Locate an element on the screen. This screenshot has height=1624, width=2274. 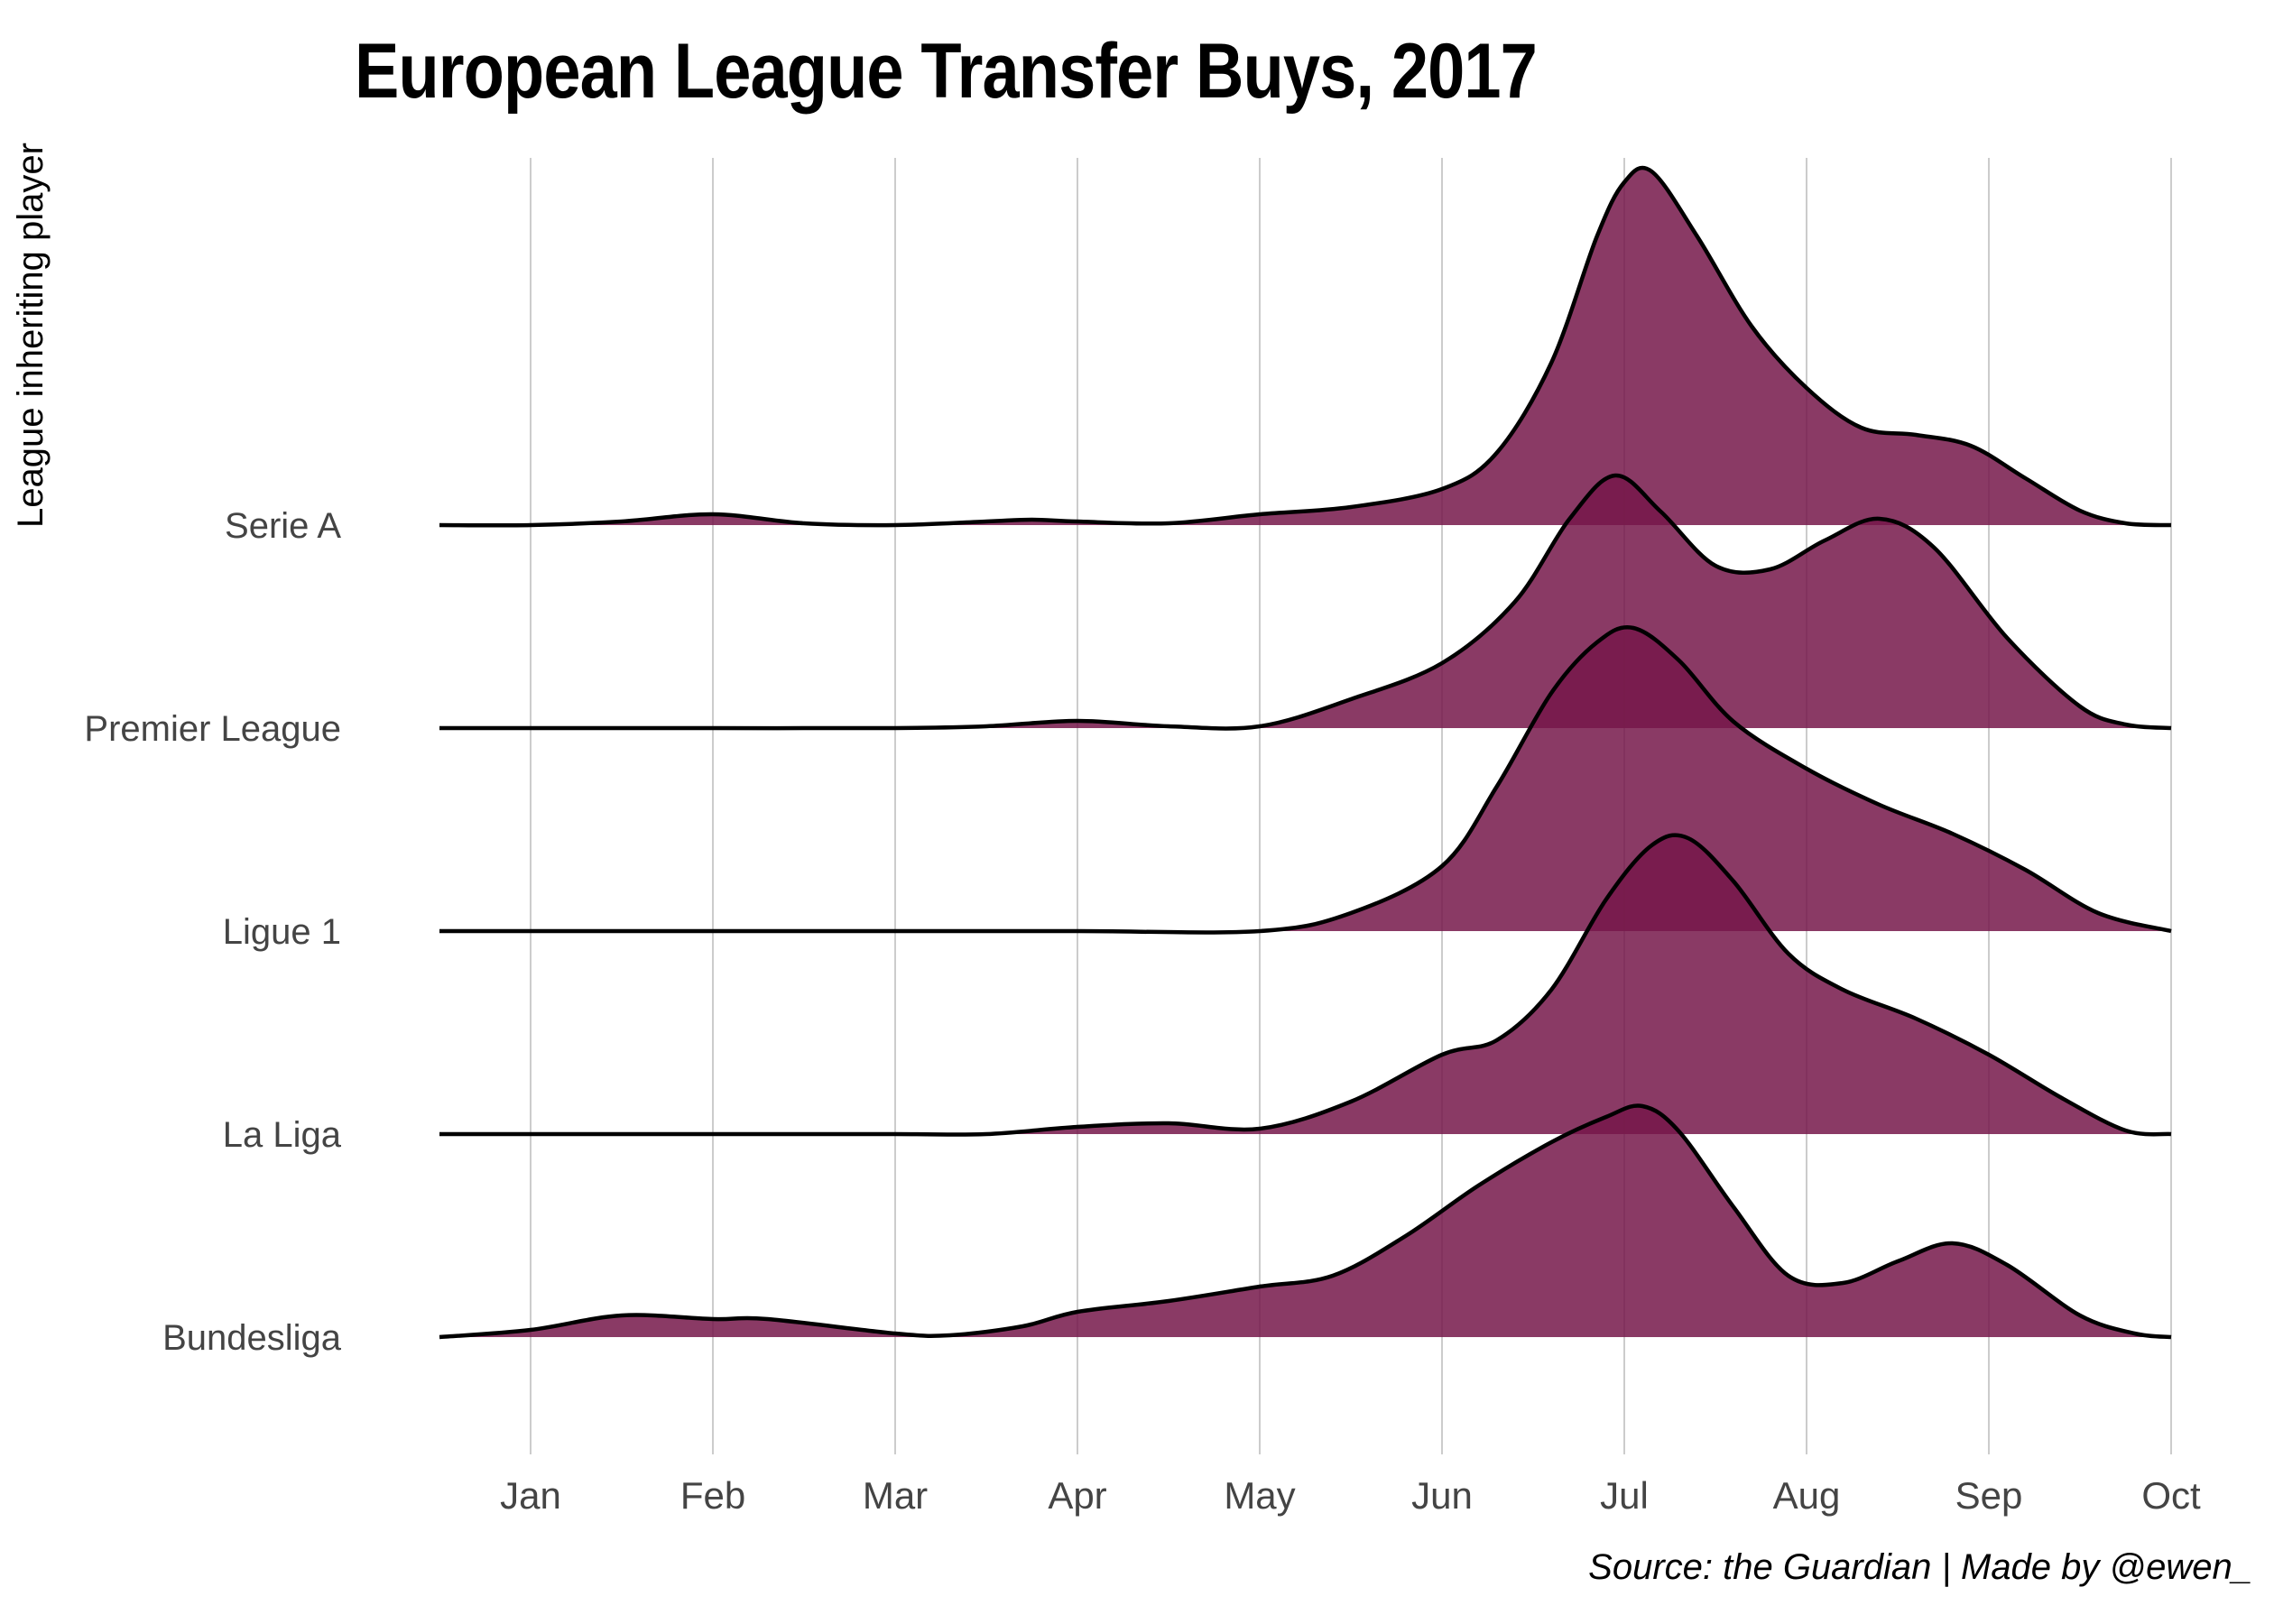
x-tick-label-apr: Apr is located at coordinates (1077, 1496).